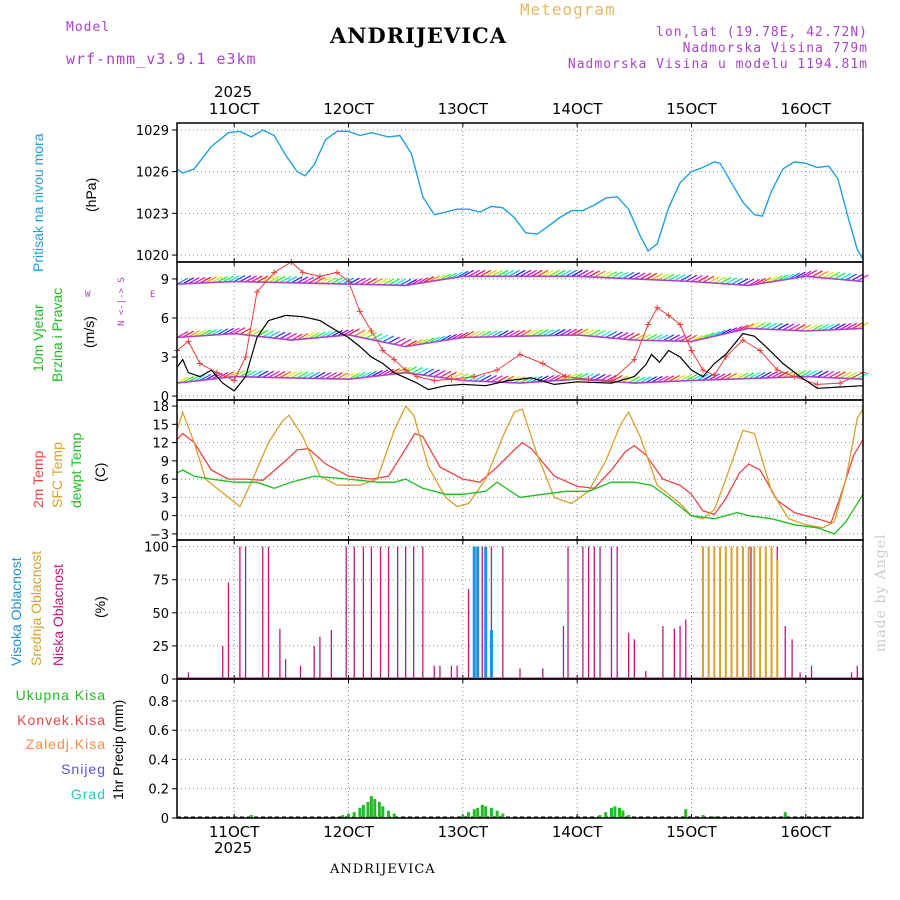 The height and width of the screenshot is (900, 900). What do you see at coordinates (806, 109) in the screenshot?
I see `xtick-label-top: 16OCT` at bounding box center [806, 109].